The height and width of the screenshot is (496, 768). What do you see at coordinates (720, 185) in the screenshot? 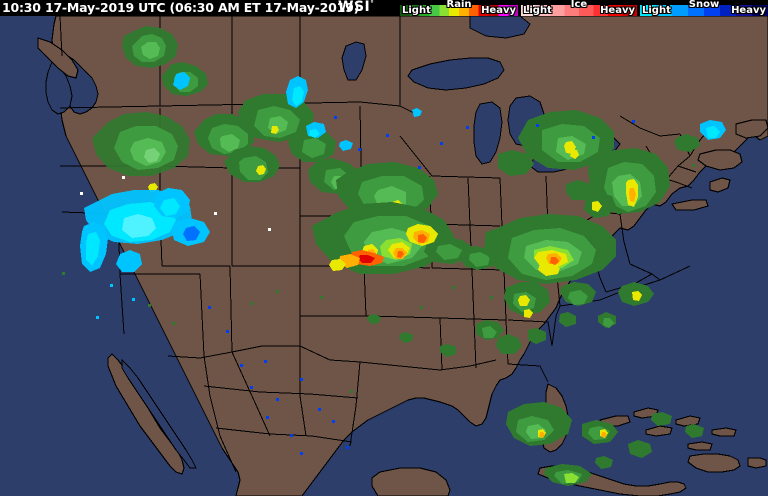
I see `cape-cod` at bounding box center [720, 185].